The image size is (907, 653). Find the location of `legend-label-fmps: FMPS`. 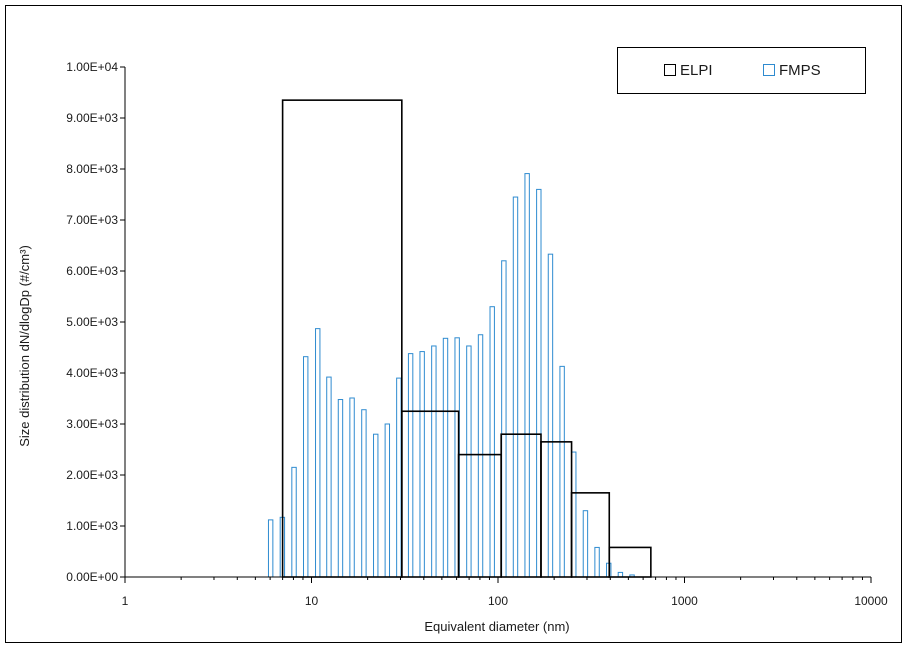

legend-label-fmps: FMPS is located at coordinates (800, 70).